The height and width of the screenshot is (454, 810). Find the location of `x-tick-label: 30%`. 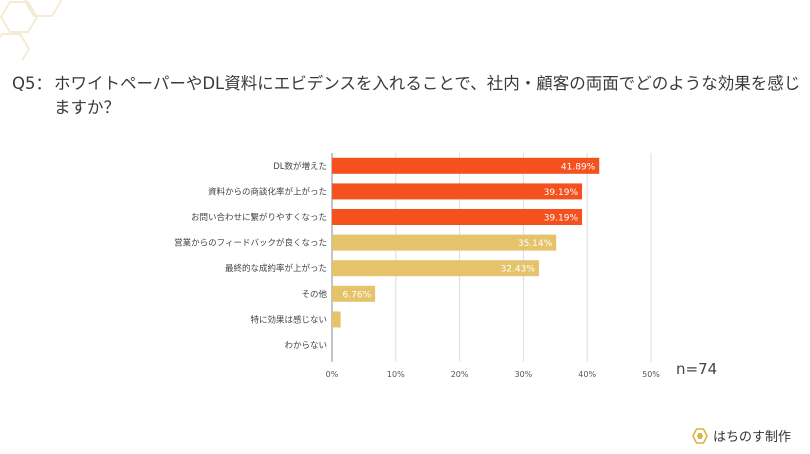

x-tick-label: 30% is located at coordinates (524, 374).